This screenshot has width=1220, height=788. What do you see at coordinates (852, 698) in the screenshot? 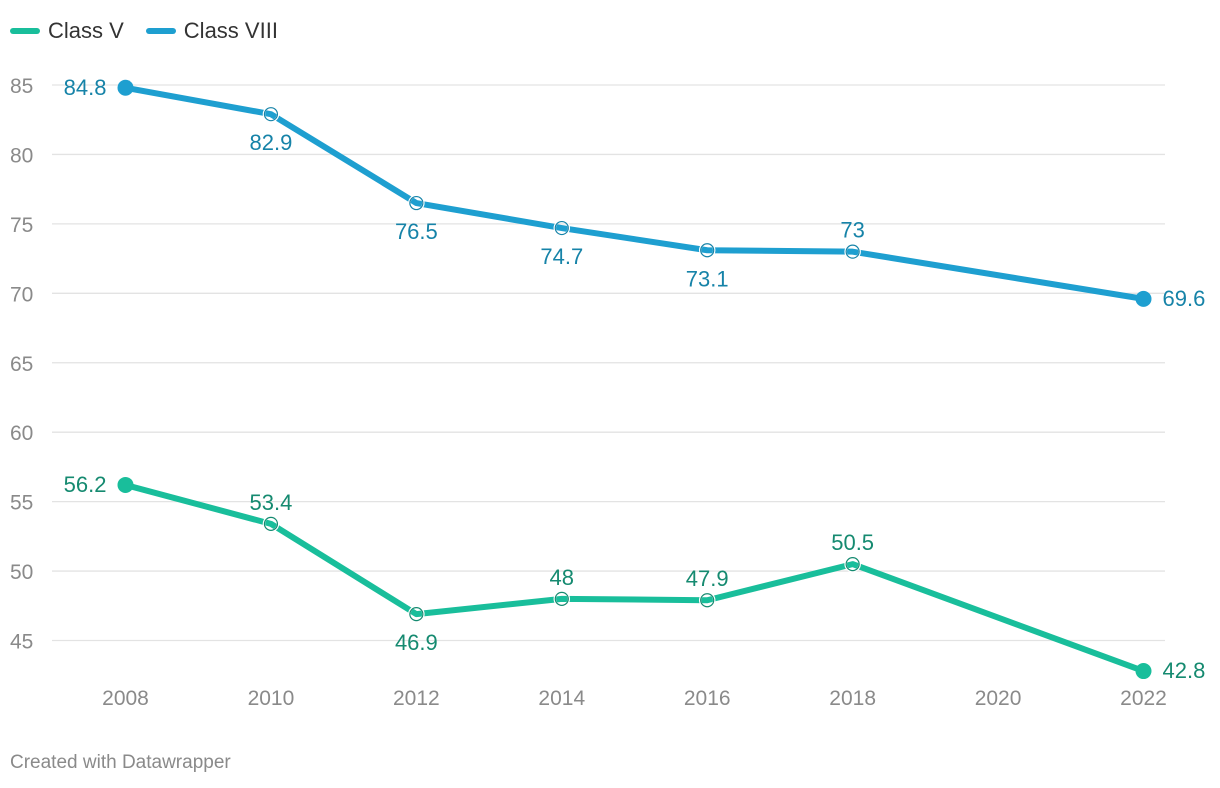
I see `x-tick-label-2018: 2018` at bounding box center [852, 698].